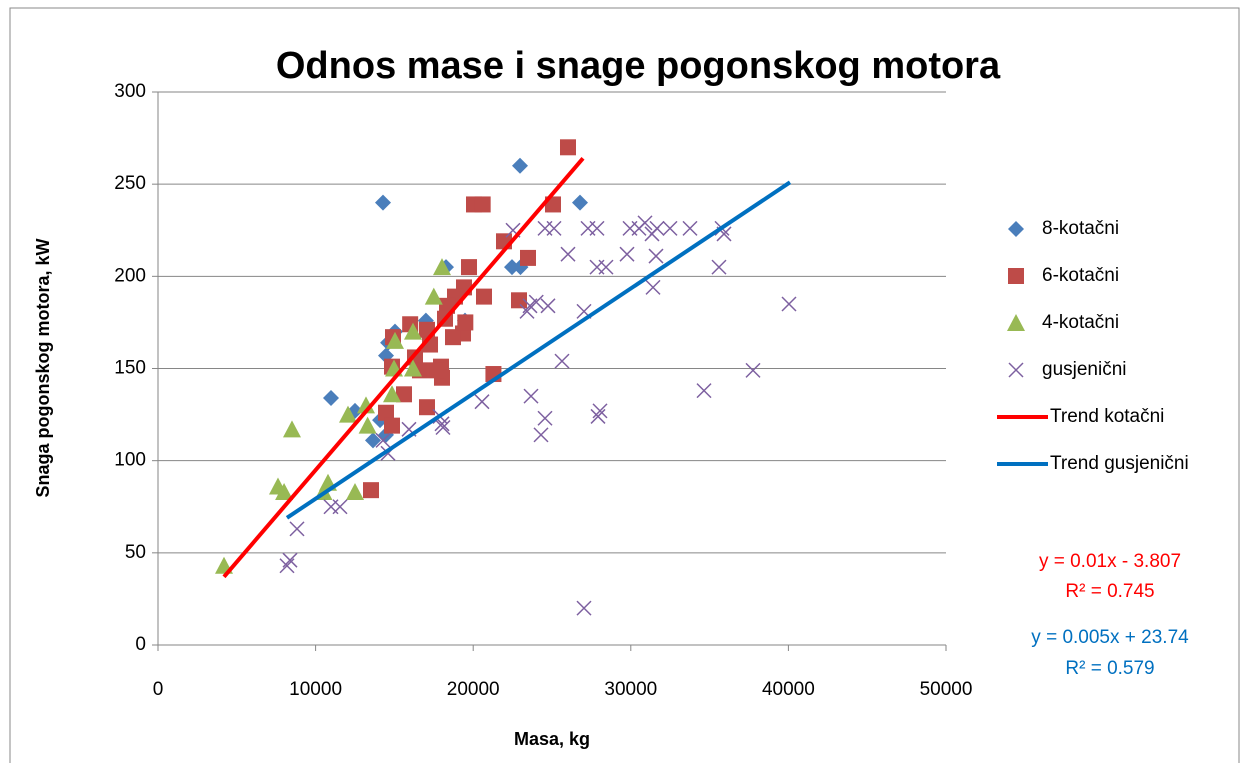 The height and width of the screenshot is (763, 1249). I want to click on y-tick-label: 250, so click(130, 183).